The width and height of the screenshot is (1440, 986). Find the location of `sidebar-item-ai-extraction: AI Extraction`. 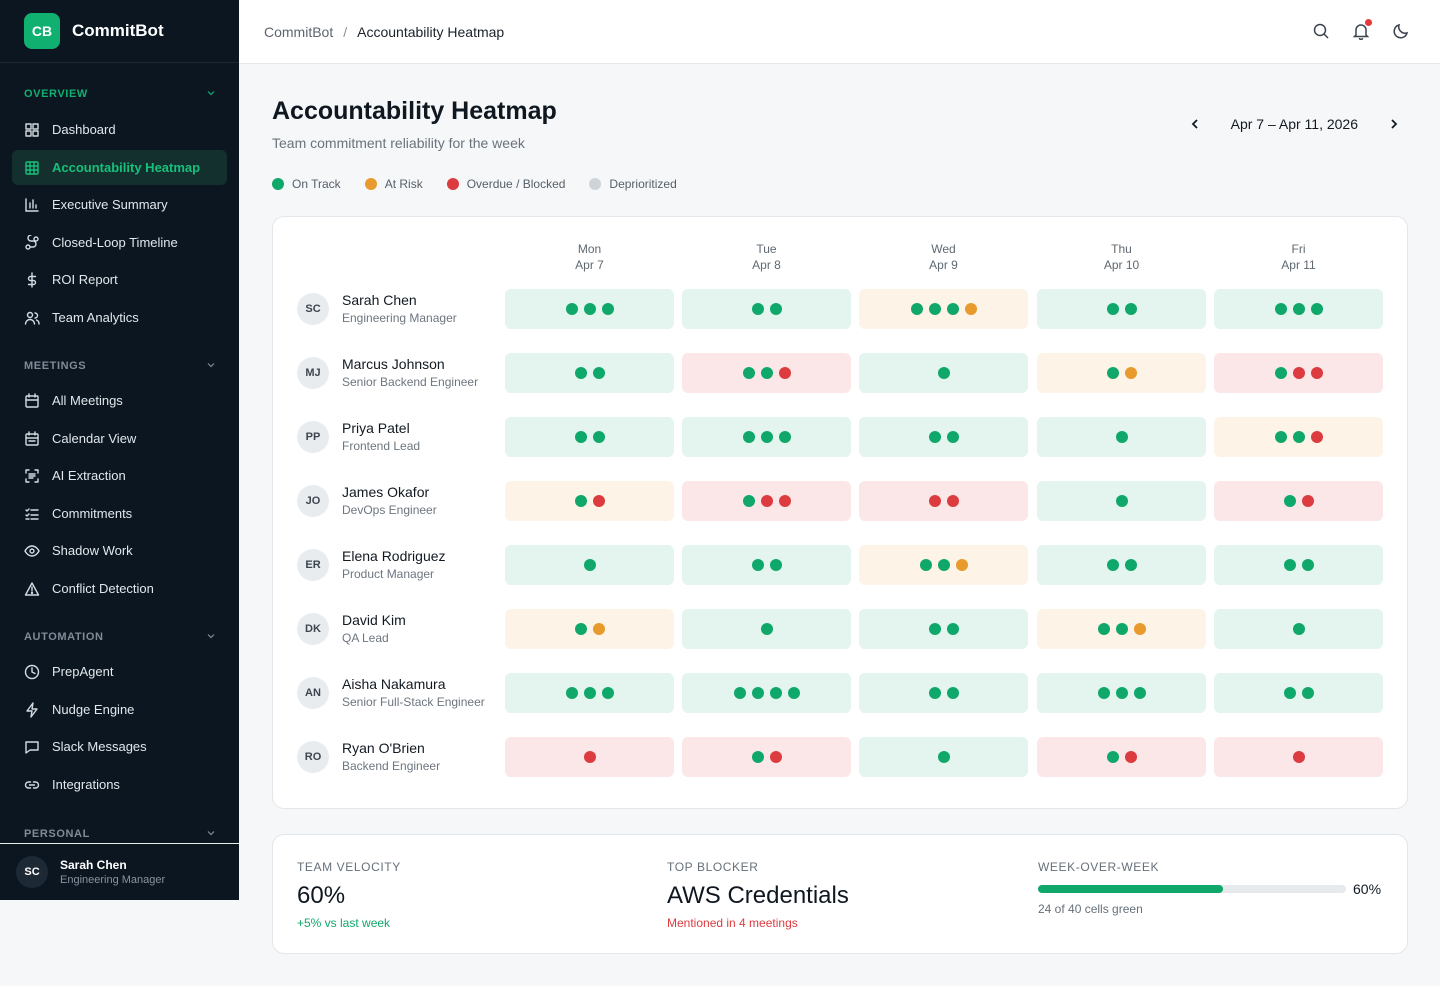

sidebar-item-ai-extraction: AI Extraction is located at coordinates (119, 475).